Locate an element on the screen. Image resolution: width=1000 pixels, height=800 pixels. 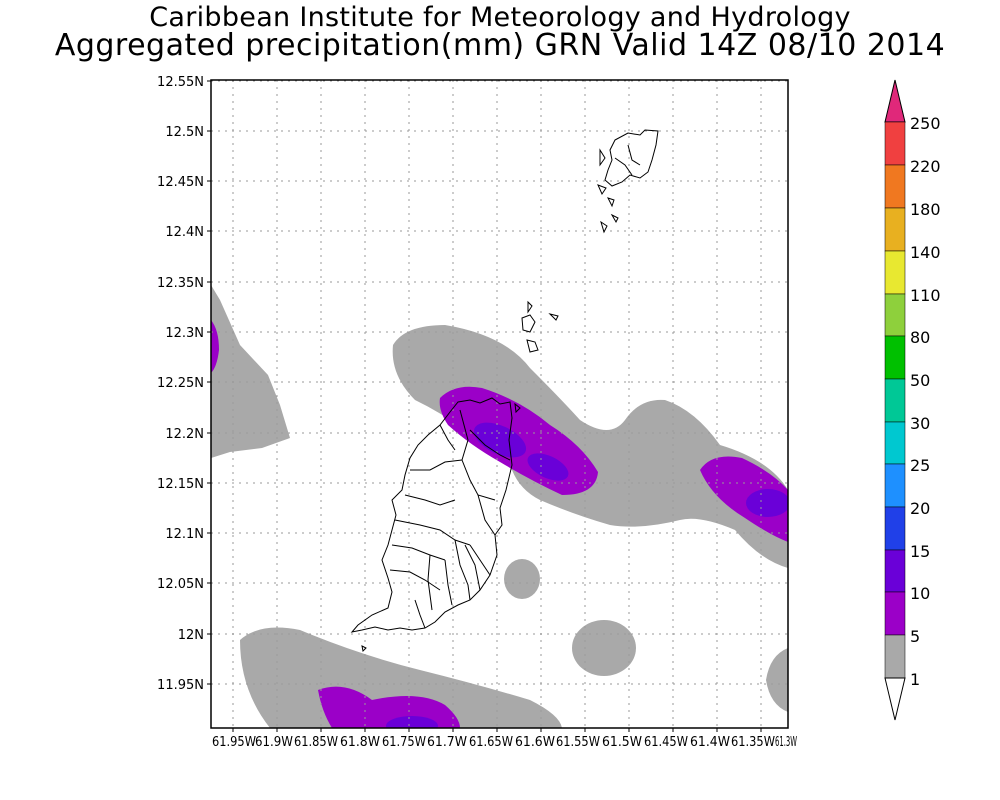
legend-label-15: 15 is located at coordinates (920, 551).